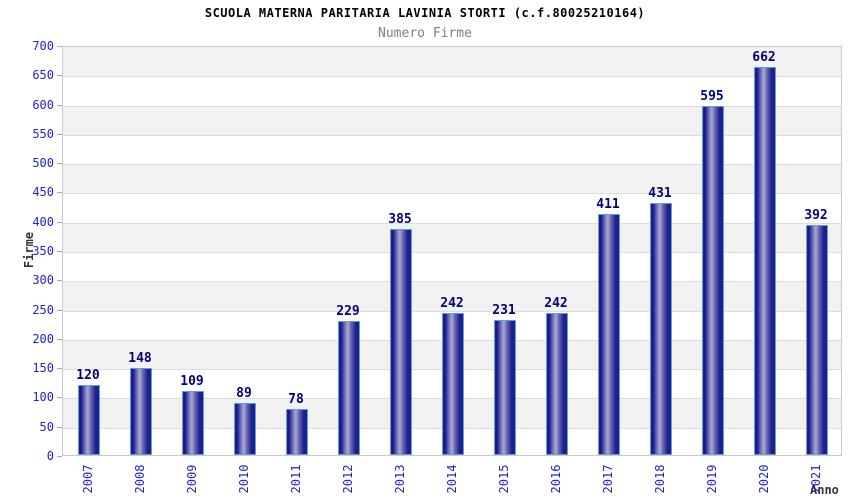 Image resolution: width=850 pixels, height=500 pixels. I want to click on bar-value-label: 595, so click(712, 96).